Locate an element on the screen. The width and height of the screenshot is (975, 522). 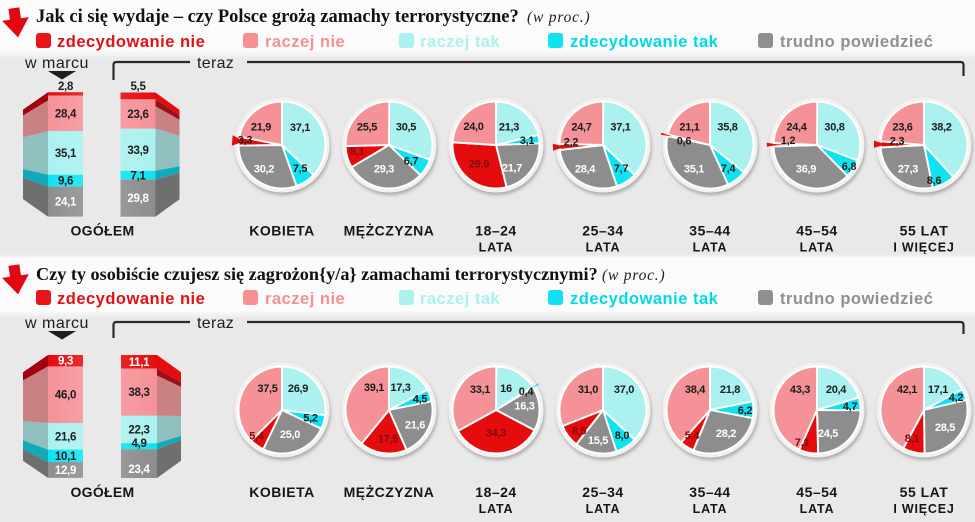
svg-text: 22,3 is located at coordinates (138, 431).